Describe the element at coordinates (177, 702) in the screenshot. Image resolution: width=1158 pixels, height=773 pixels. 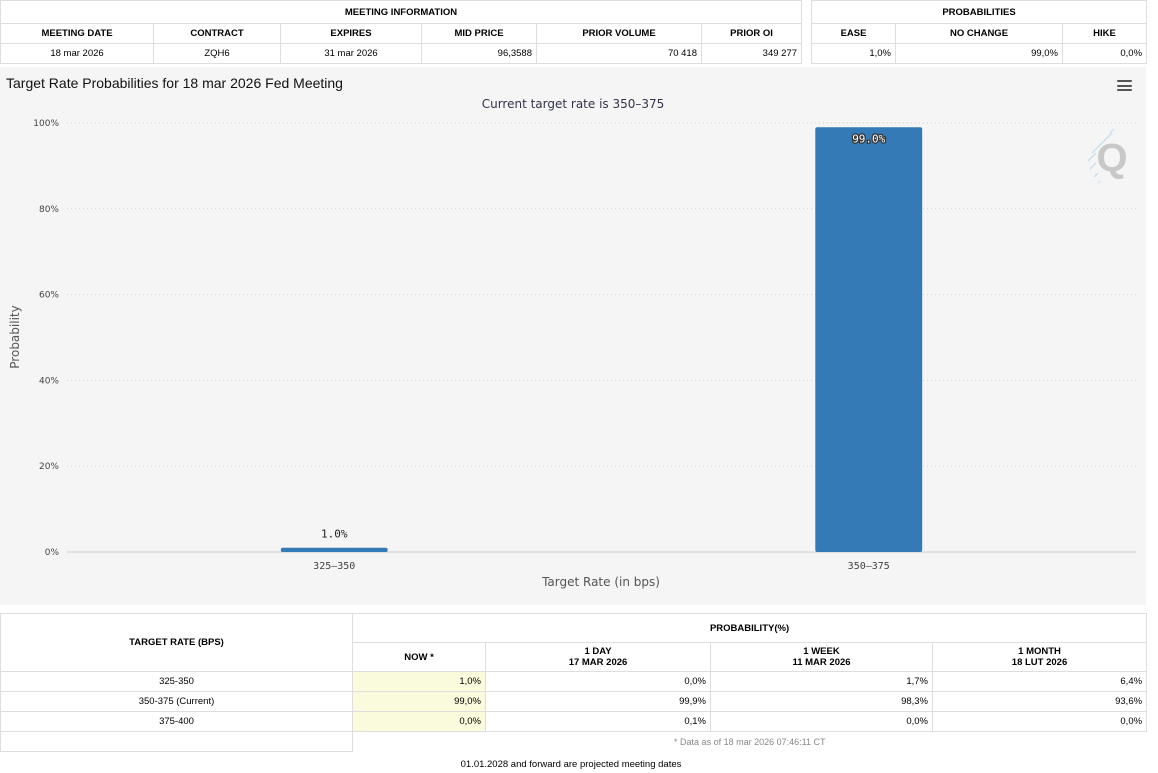
I see `rate-label: 350-375 (Current)` at that location.